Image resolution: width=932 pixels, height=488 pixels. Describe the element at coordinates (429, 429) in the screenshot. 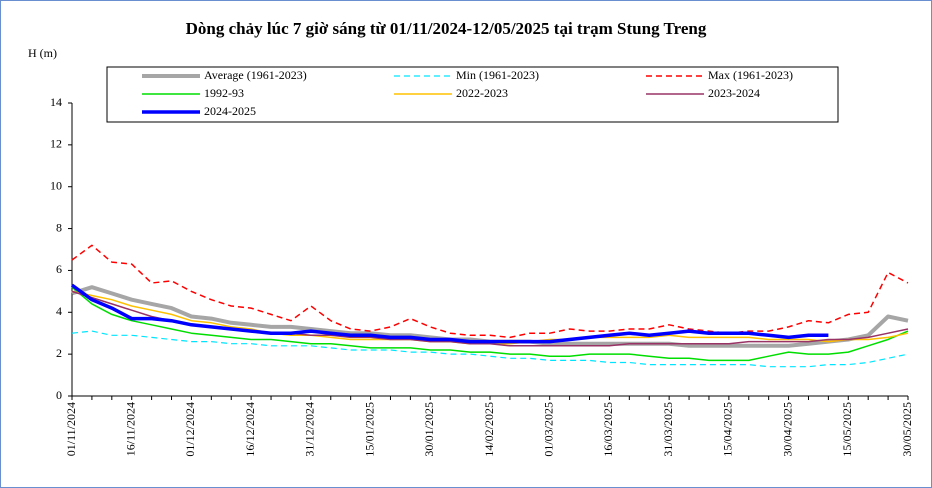

I see `x-tick-label: 30/01/2025` at that location.